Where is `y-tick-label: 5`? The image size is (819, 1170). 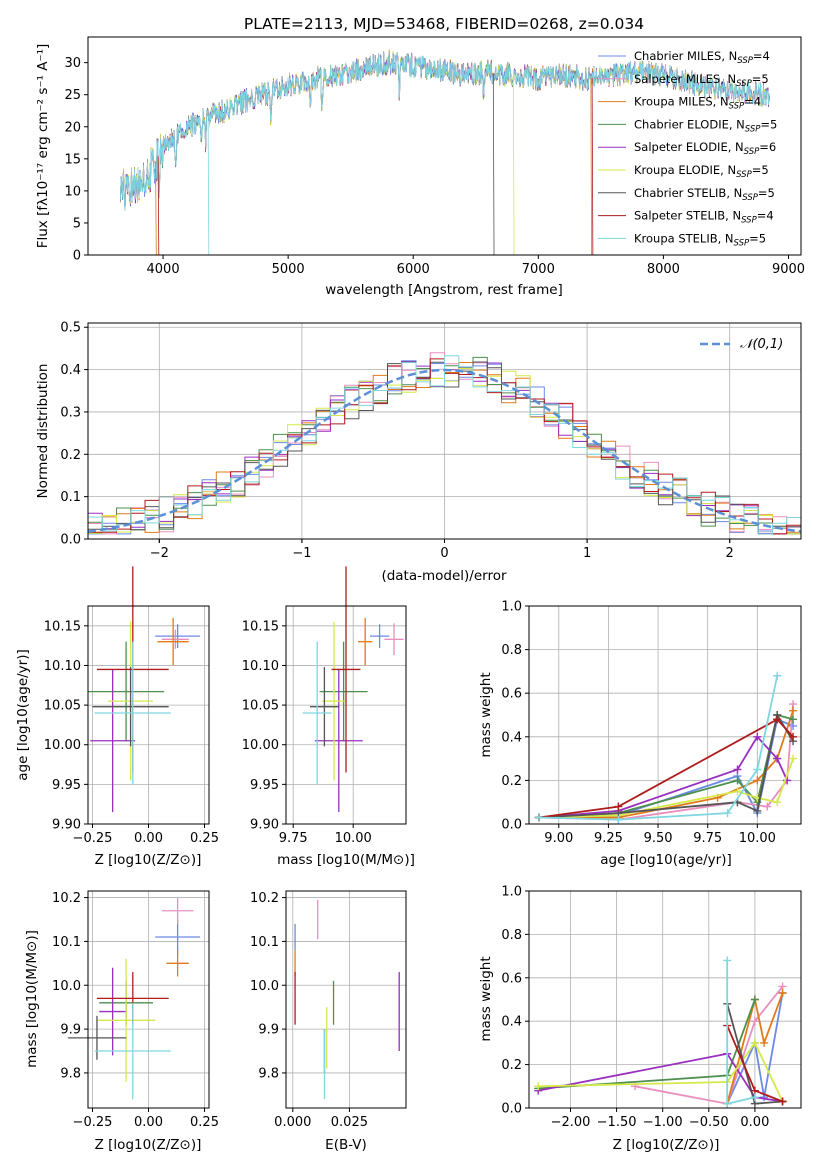 y-tick-label: 5 is located at coordinates (77, 223).